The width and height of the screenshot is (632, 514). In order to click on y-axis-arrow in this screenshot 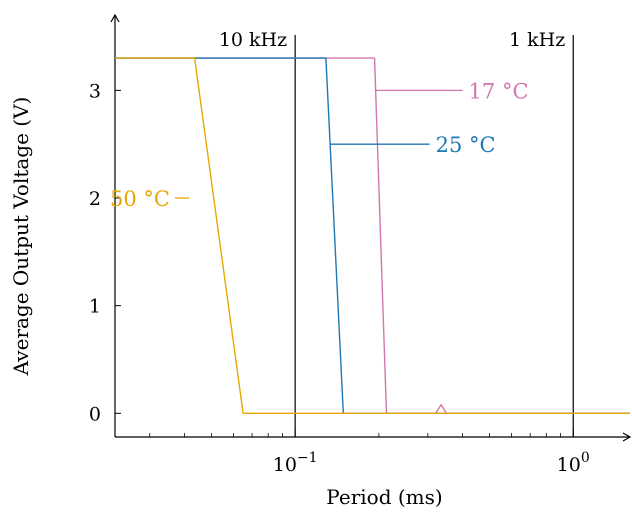, I will do `click(115, 18)`.